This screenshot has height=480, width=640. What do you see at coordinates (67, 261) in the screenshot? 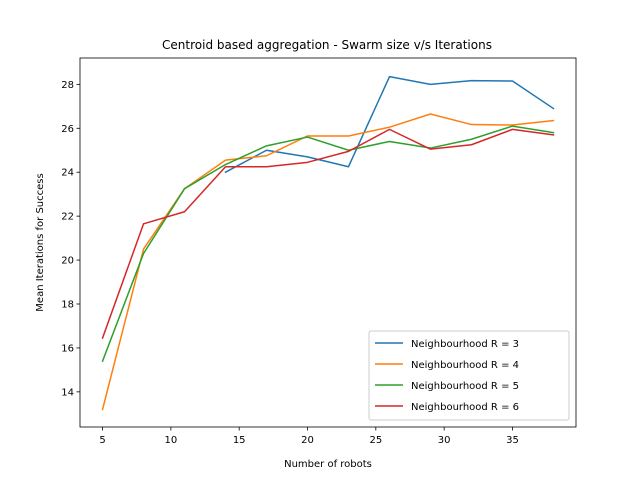
I see `y-tick-label: 20` at bounding box center [67, 261].